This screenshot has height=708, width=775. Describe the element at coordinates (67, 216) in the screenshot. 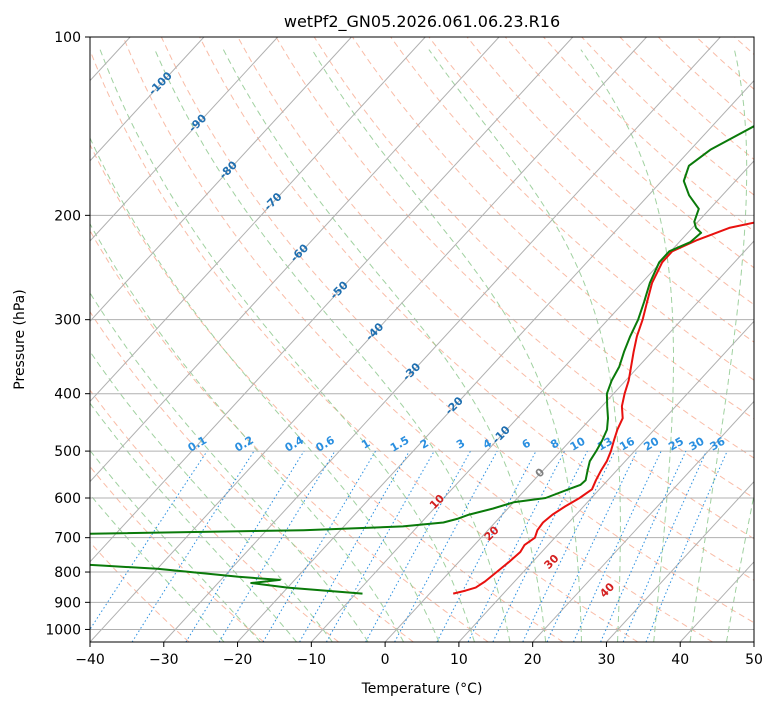

I see `y-tick-label: 200` at that location.